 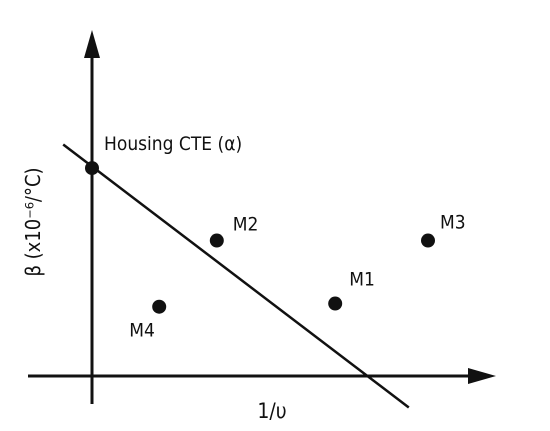 I want to click on data-point-m1, so click(x=335, y=303).